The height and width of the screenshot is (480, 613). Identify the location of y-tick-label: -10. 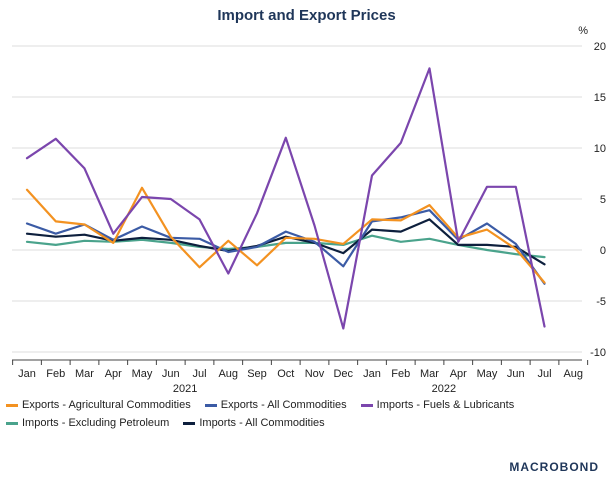
(598, 353).